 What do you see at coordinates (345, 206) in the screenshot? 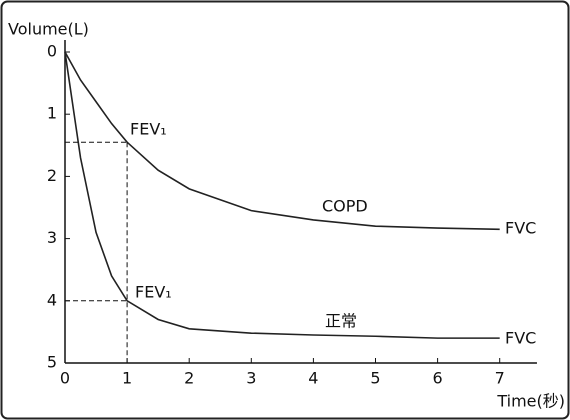
I see `series-label: COPD` at bounding box center [345, 206].